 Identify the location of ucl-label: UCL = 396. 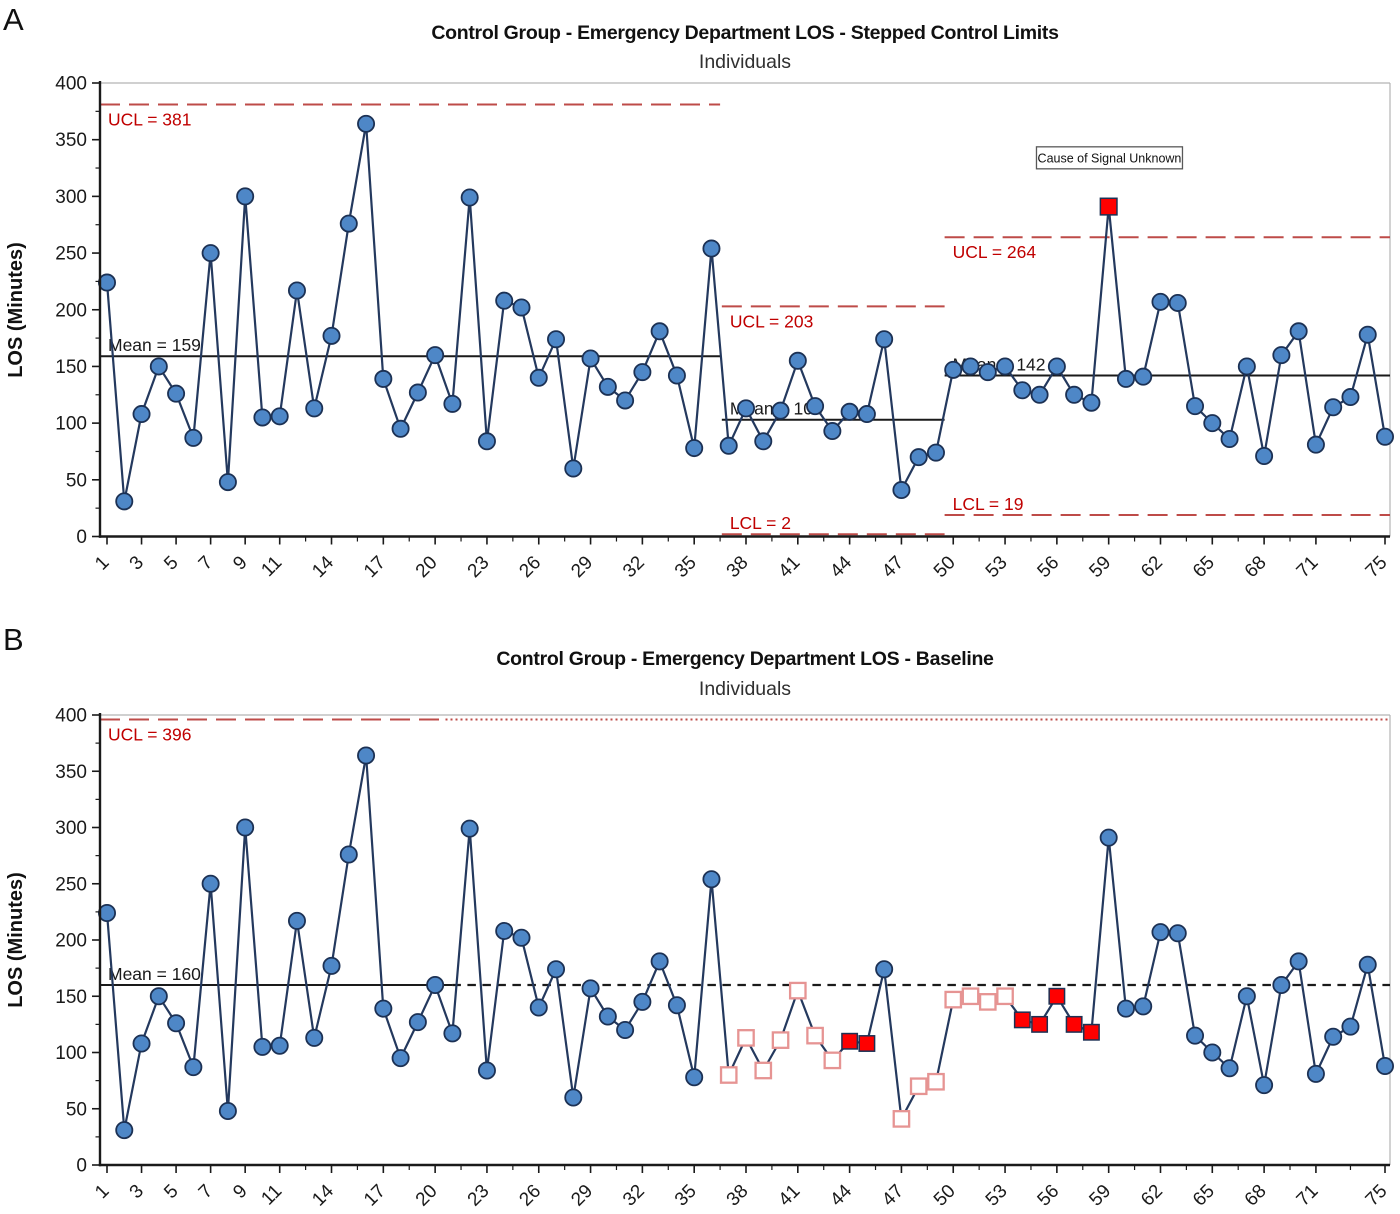
(150, 735).